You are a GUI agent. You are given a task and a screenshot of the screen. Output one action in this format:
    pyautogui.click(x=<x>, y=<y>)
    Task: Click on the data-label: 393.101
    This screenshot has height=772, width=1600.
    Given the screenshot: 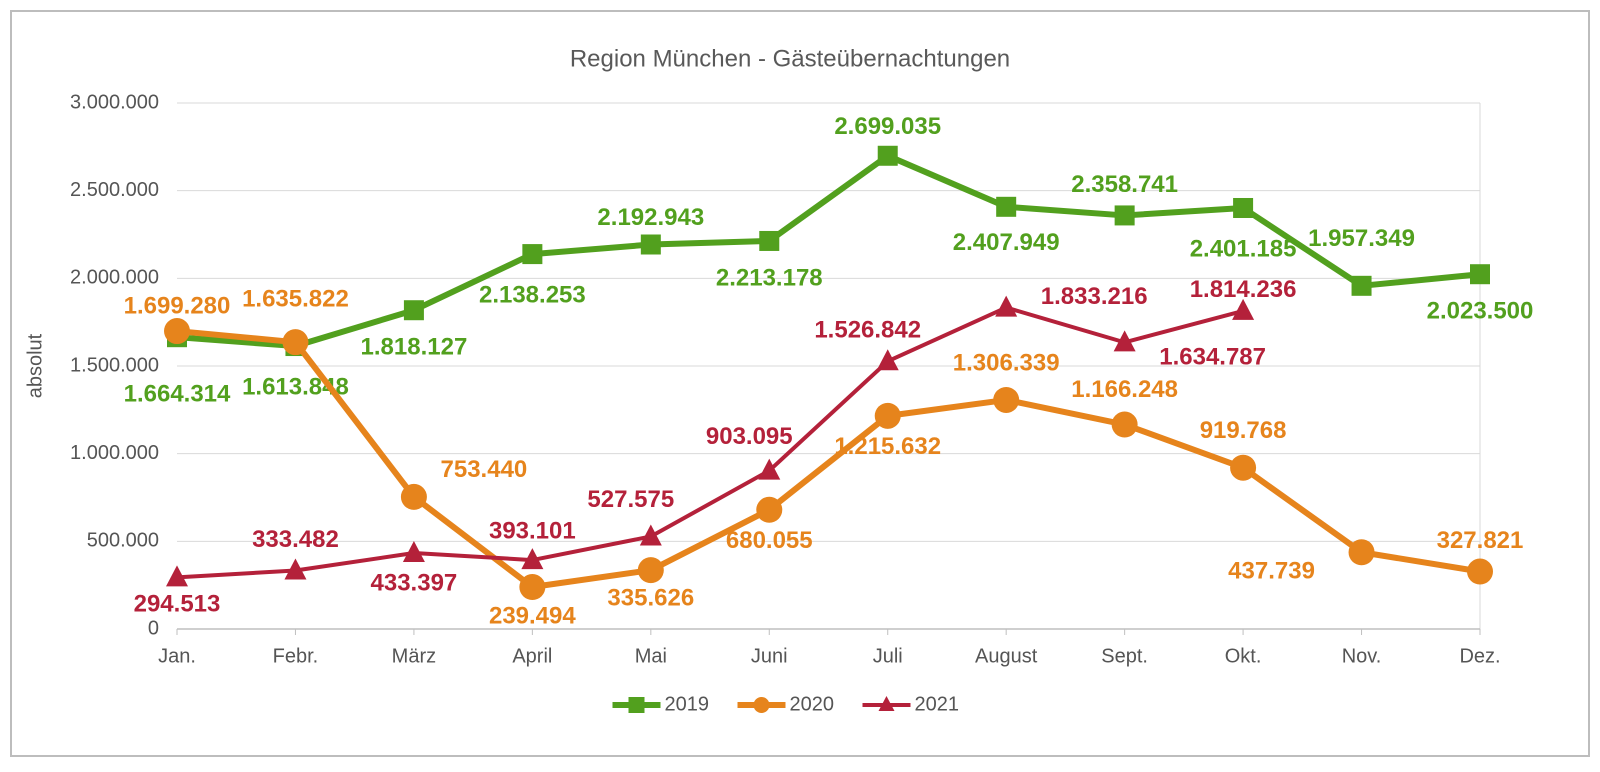 What is the action you would take?
    pyautogui.click(x=532, y=530)
    